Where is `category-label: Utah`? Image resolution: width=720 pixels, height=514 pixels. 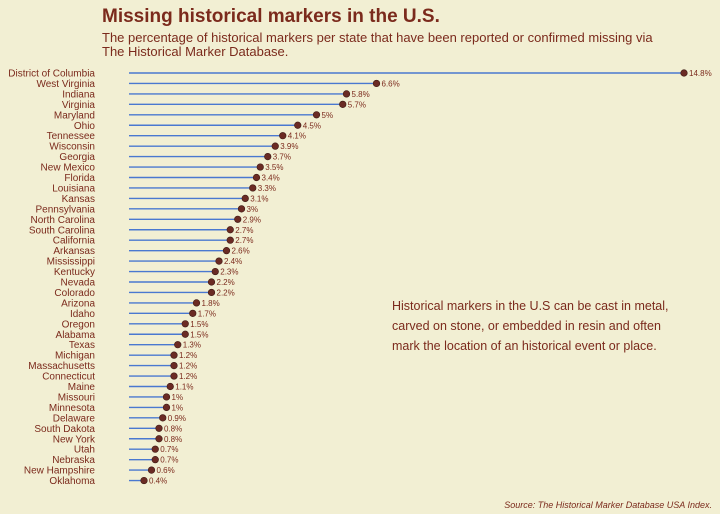 category-label: Utah is located at coordinates (84, 450).